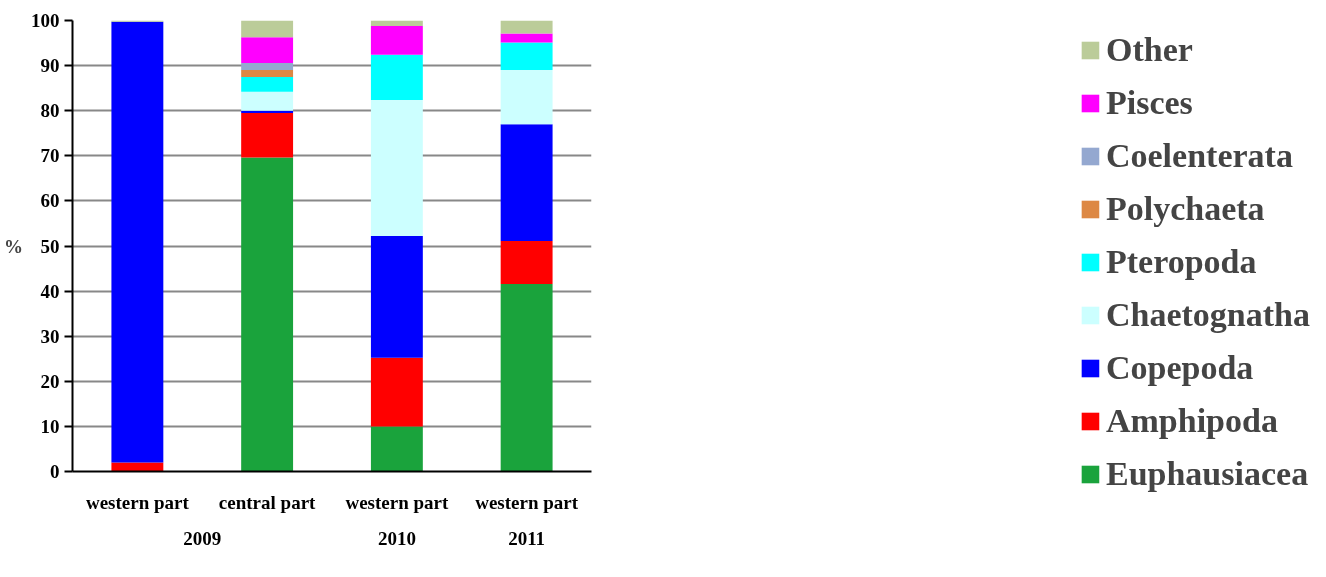 The image size is (1326, 577). What do you see at coordinates (50, 381) in the screenshot?
I see `y-tick-label: 20` at bounding box center [50, 381].